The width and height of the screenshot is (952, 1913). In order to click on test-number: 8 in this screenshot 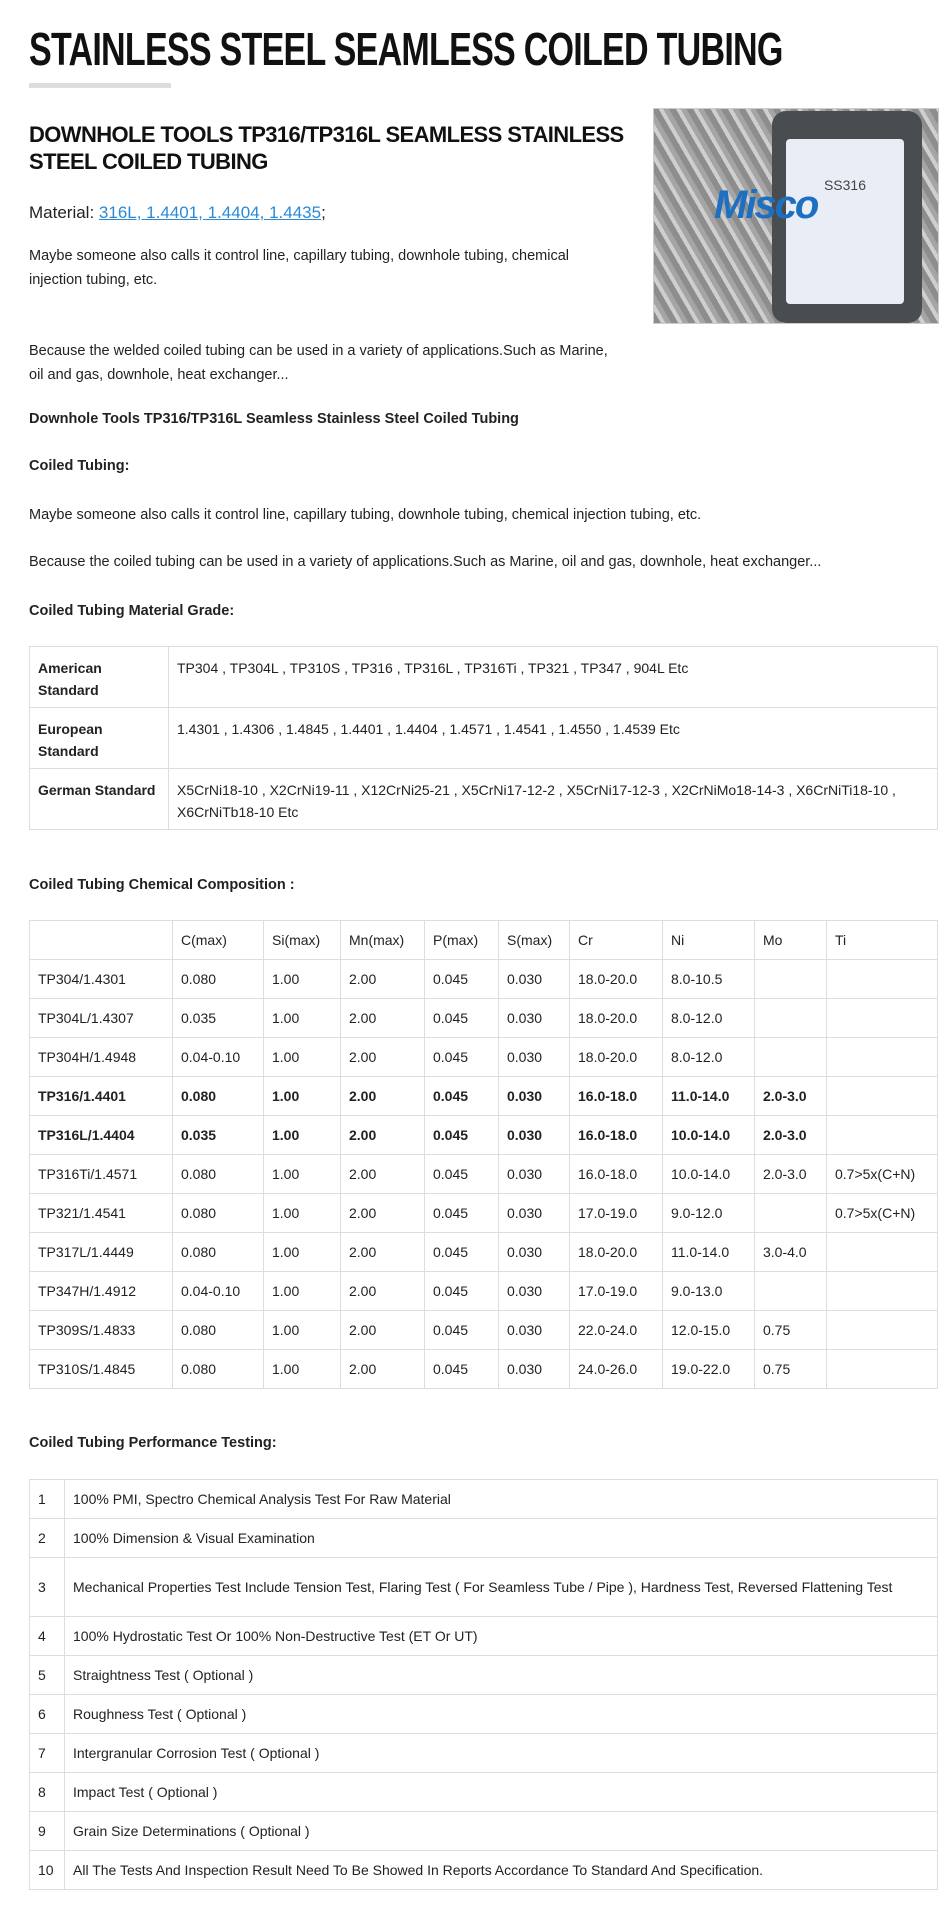, I will do `click(47, 1792)`.